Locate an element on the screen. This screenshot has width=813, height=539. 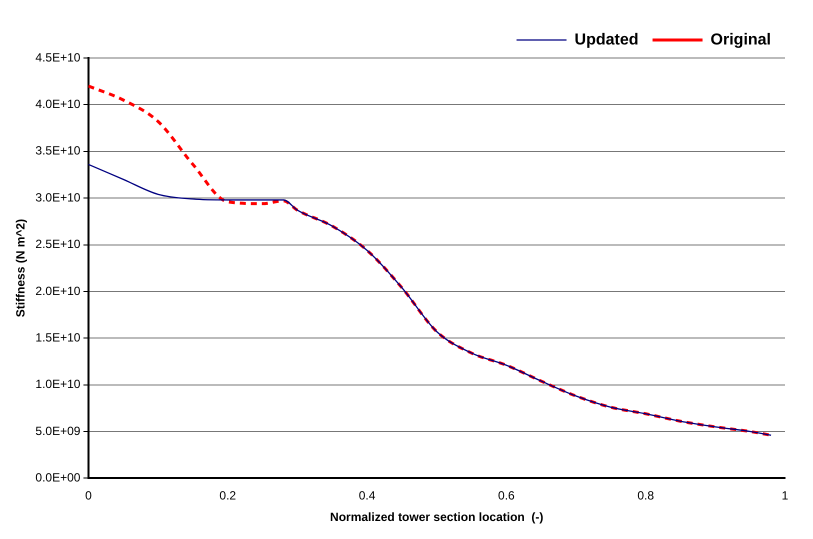
y-tick-label: 2.0E+10 is located at coordinates (58, 291).